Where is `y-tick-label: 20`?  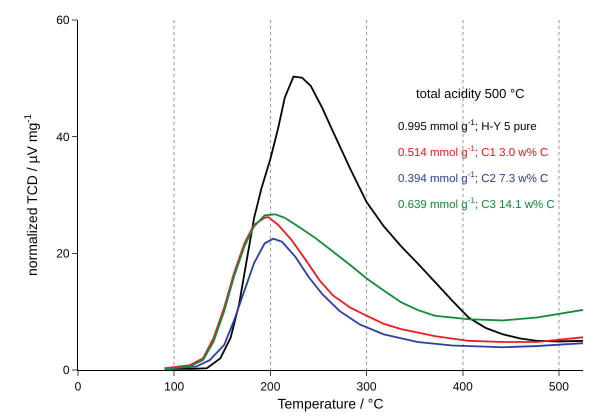 y-tick-label: 20 is located at coordinates (63, 253).